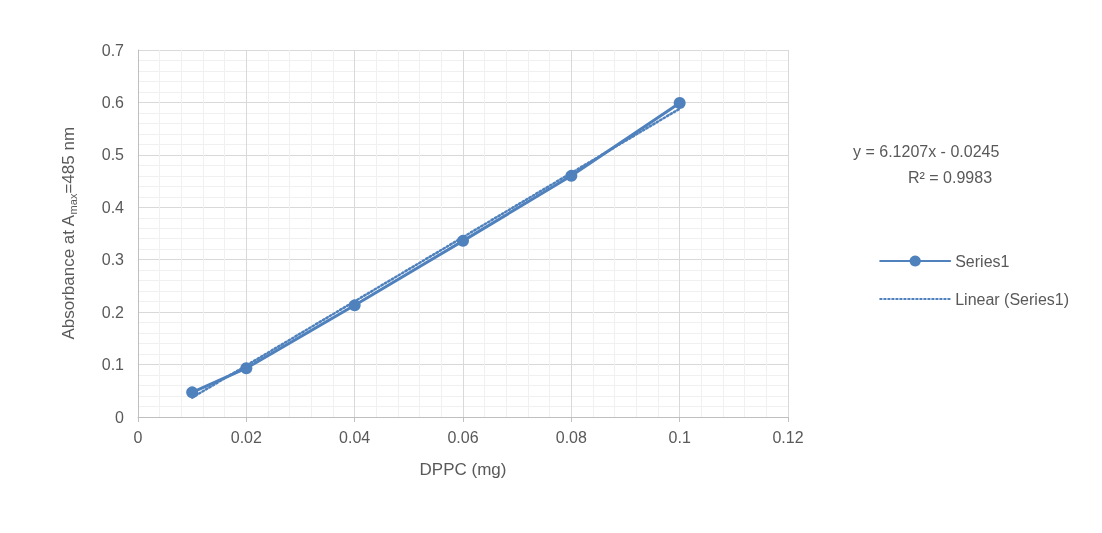  Describe the element at coordinates (463, 469) in the screenshot. I see `x-axis-title: DPPC (mg)` at that location.